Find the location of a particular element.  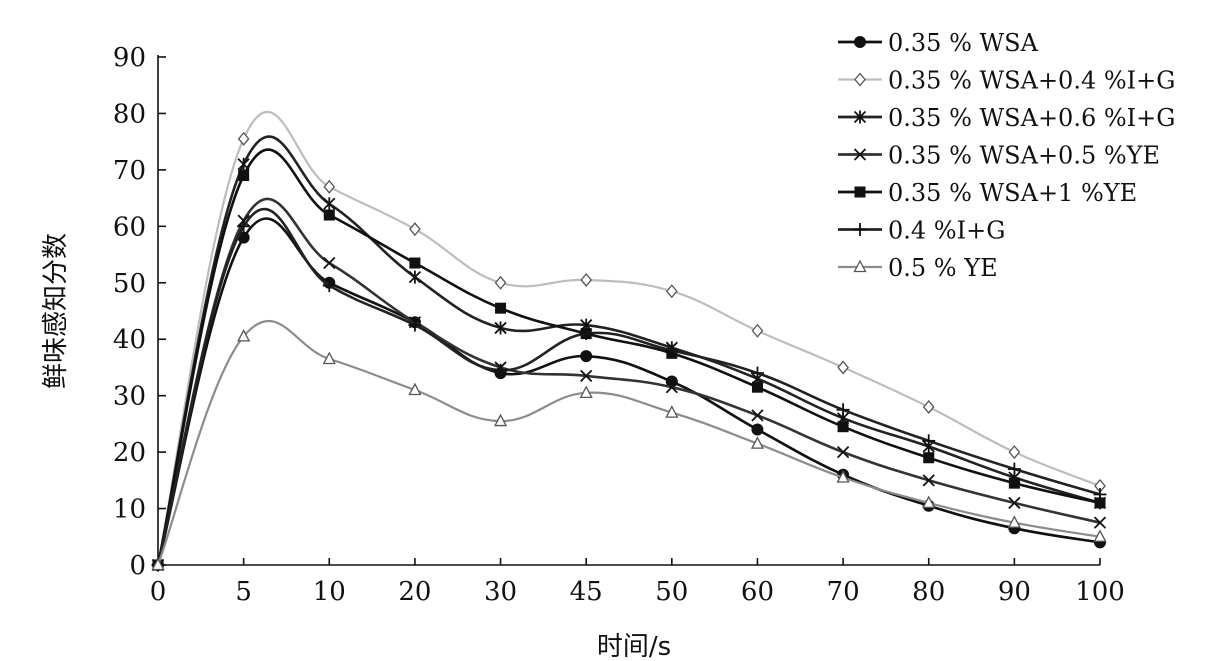

x-tick-label: 10 is located at coordinates (329, 592).